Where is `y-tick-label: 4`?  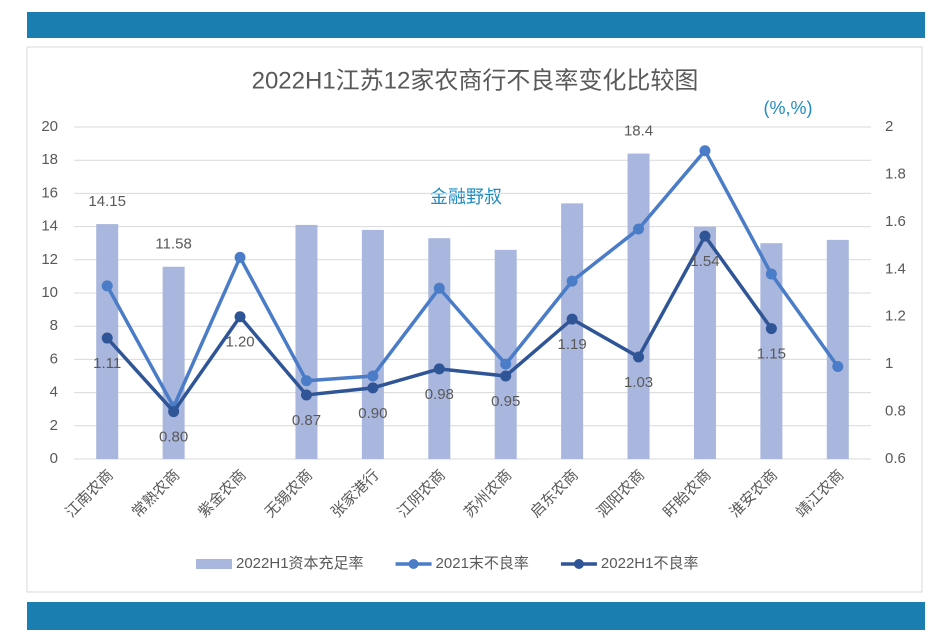
y-tick-label: 4 is located at coordinates (54, 392).